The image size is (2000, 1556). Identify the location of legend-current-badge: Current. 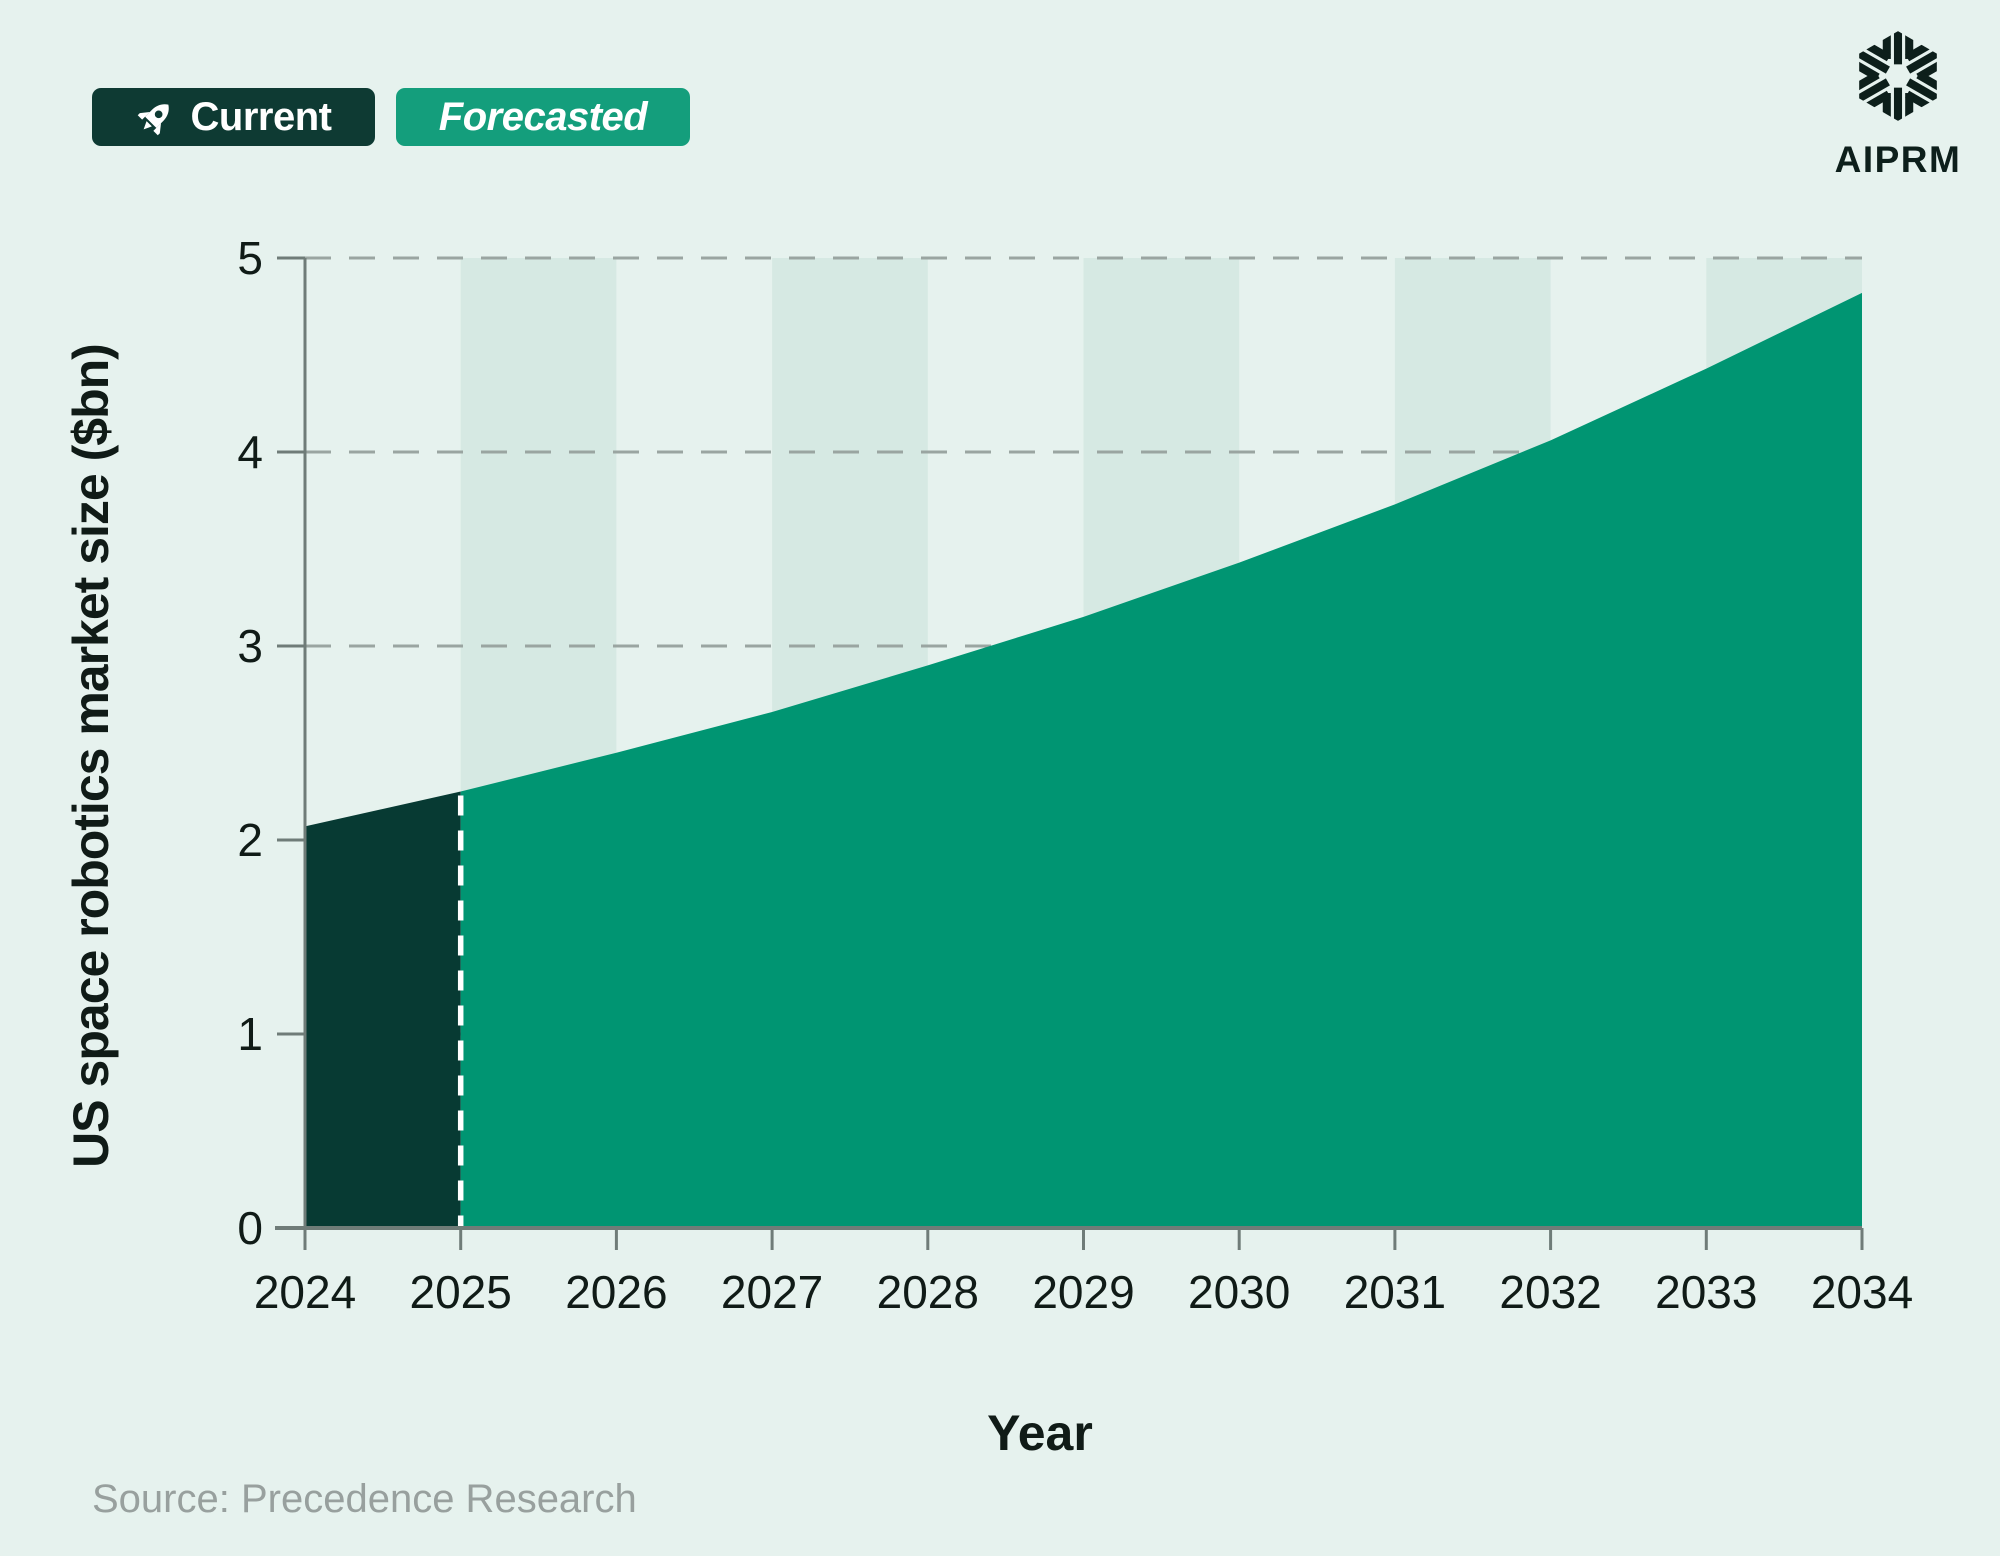
(233, 117).